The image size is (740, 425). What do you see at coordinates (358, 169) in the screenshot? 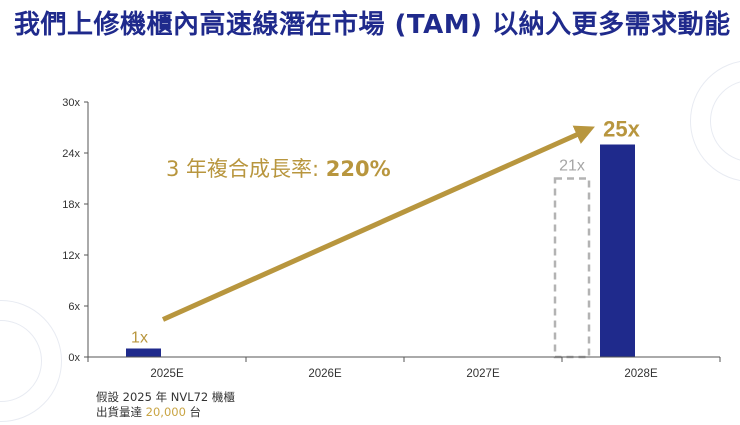
I see `cagr-value: 220%` at bounding box center [358, 169].